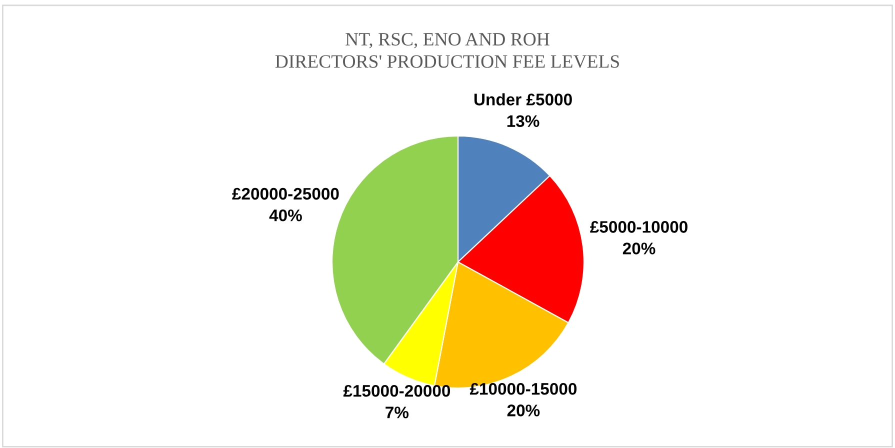 This screenshot has width=895, height=448. I want to click on slice-label: £5000-10000, so click(639, 227).